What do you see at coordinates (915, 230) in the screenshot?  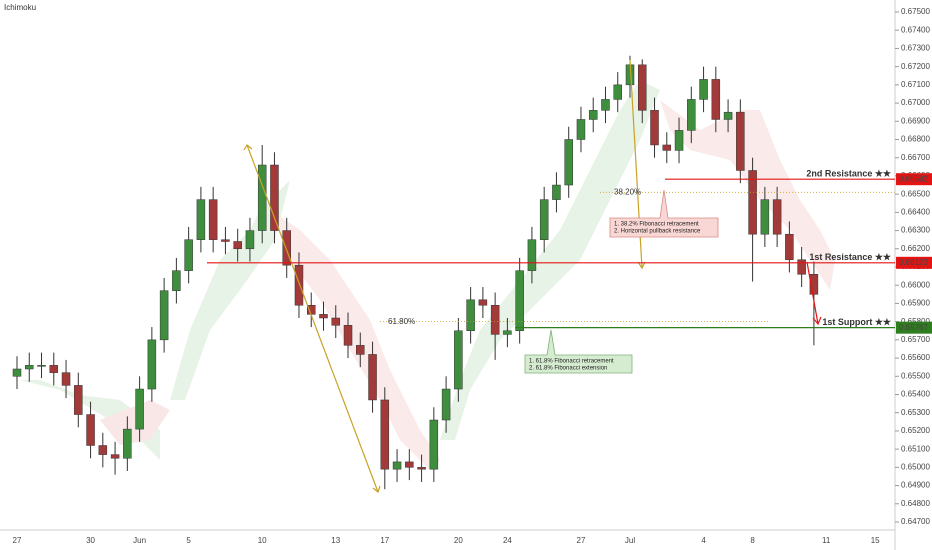 I see `y-tick-label: 0.66300` at bounding box center [915, 230].